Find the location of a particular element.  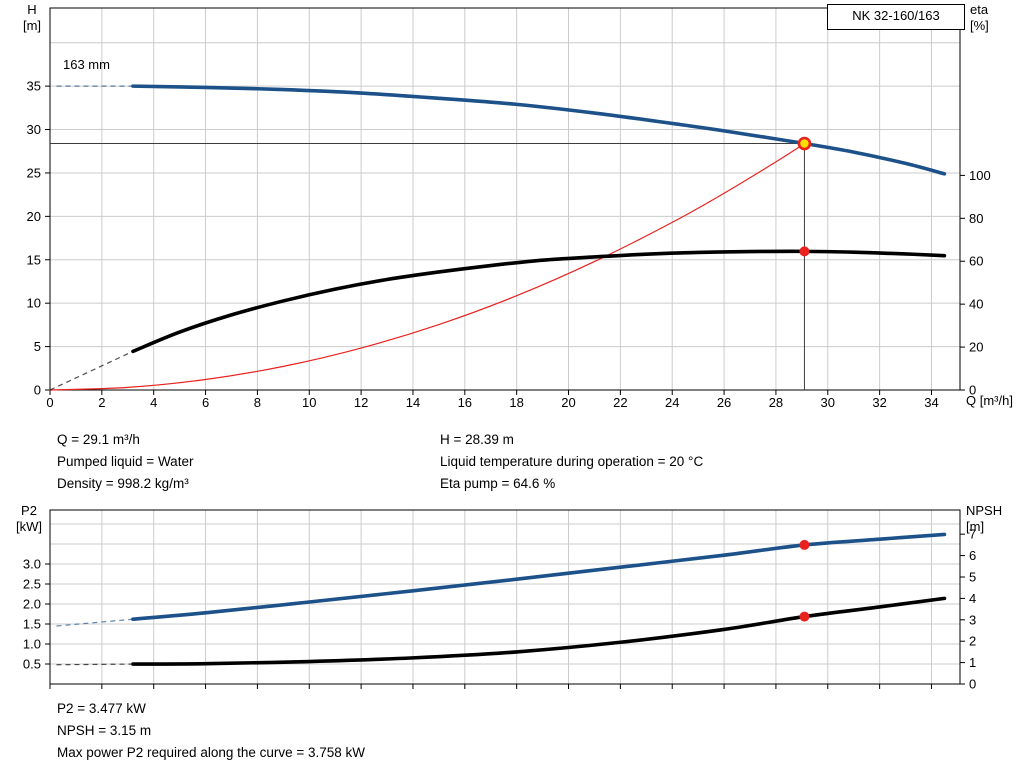

tick-label: 28 is located at coordinates (776, 402).